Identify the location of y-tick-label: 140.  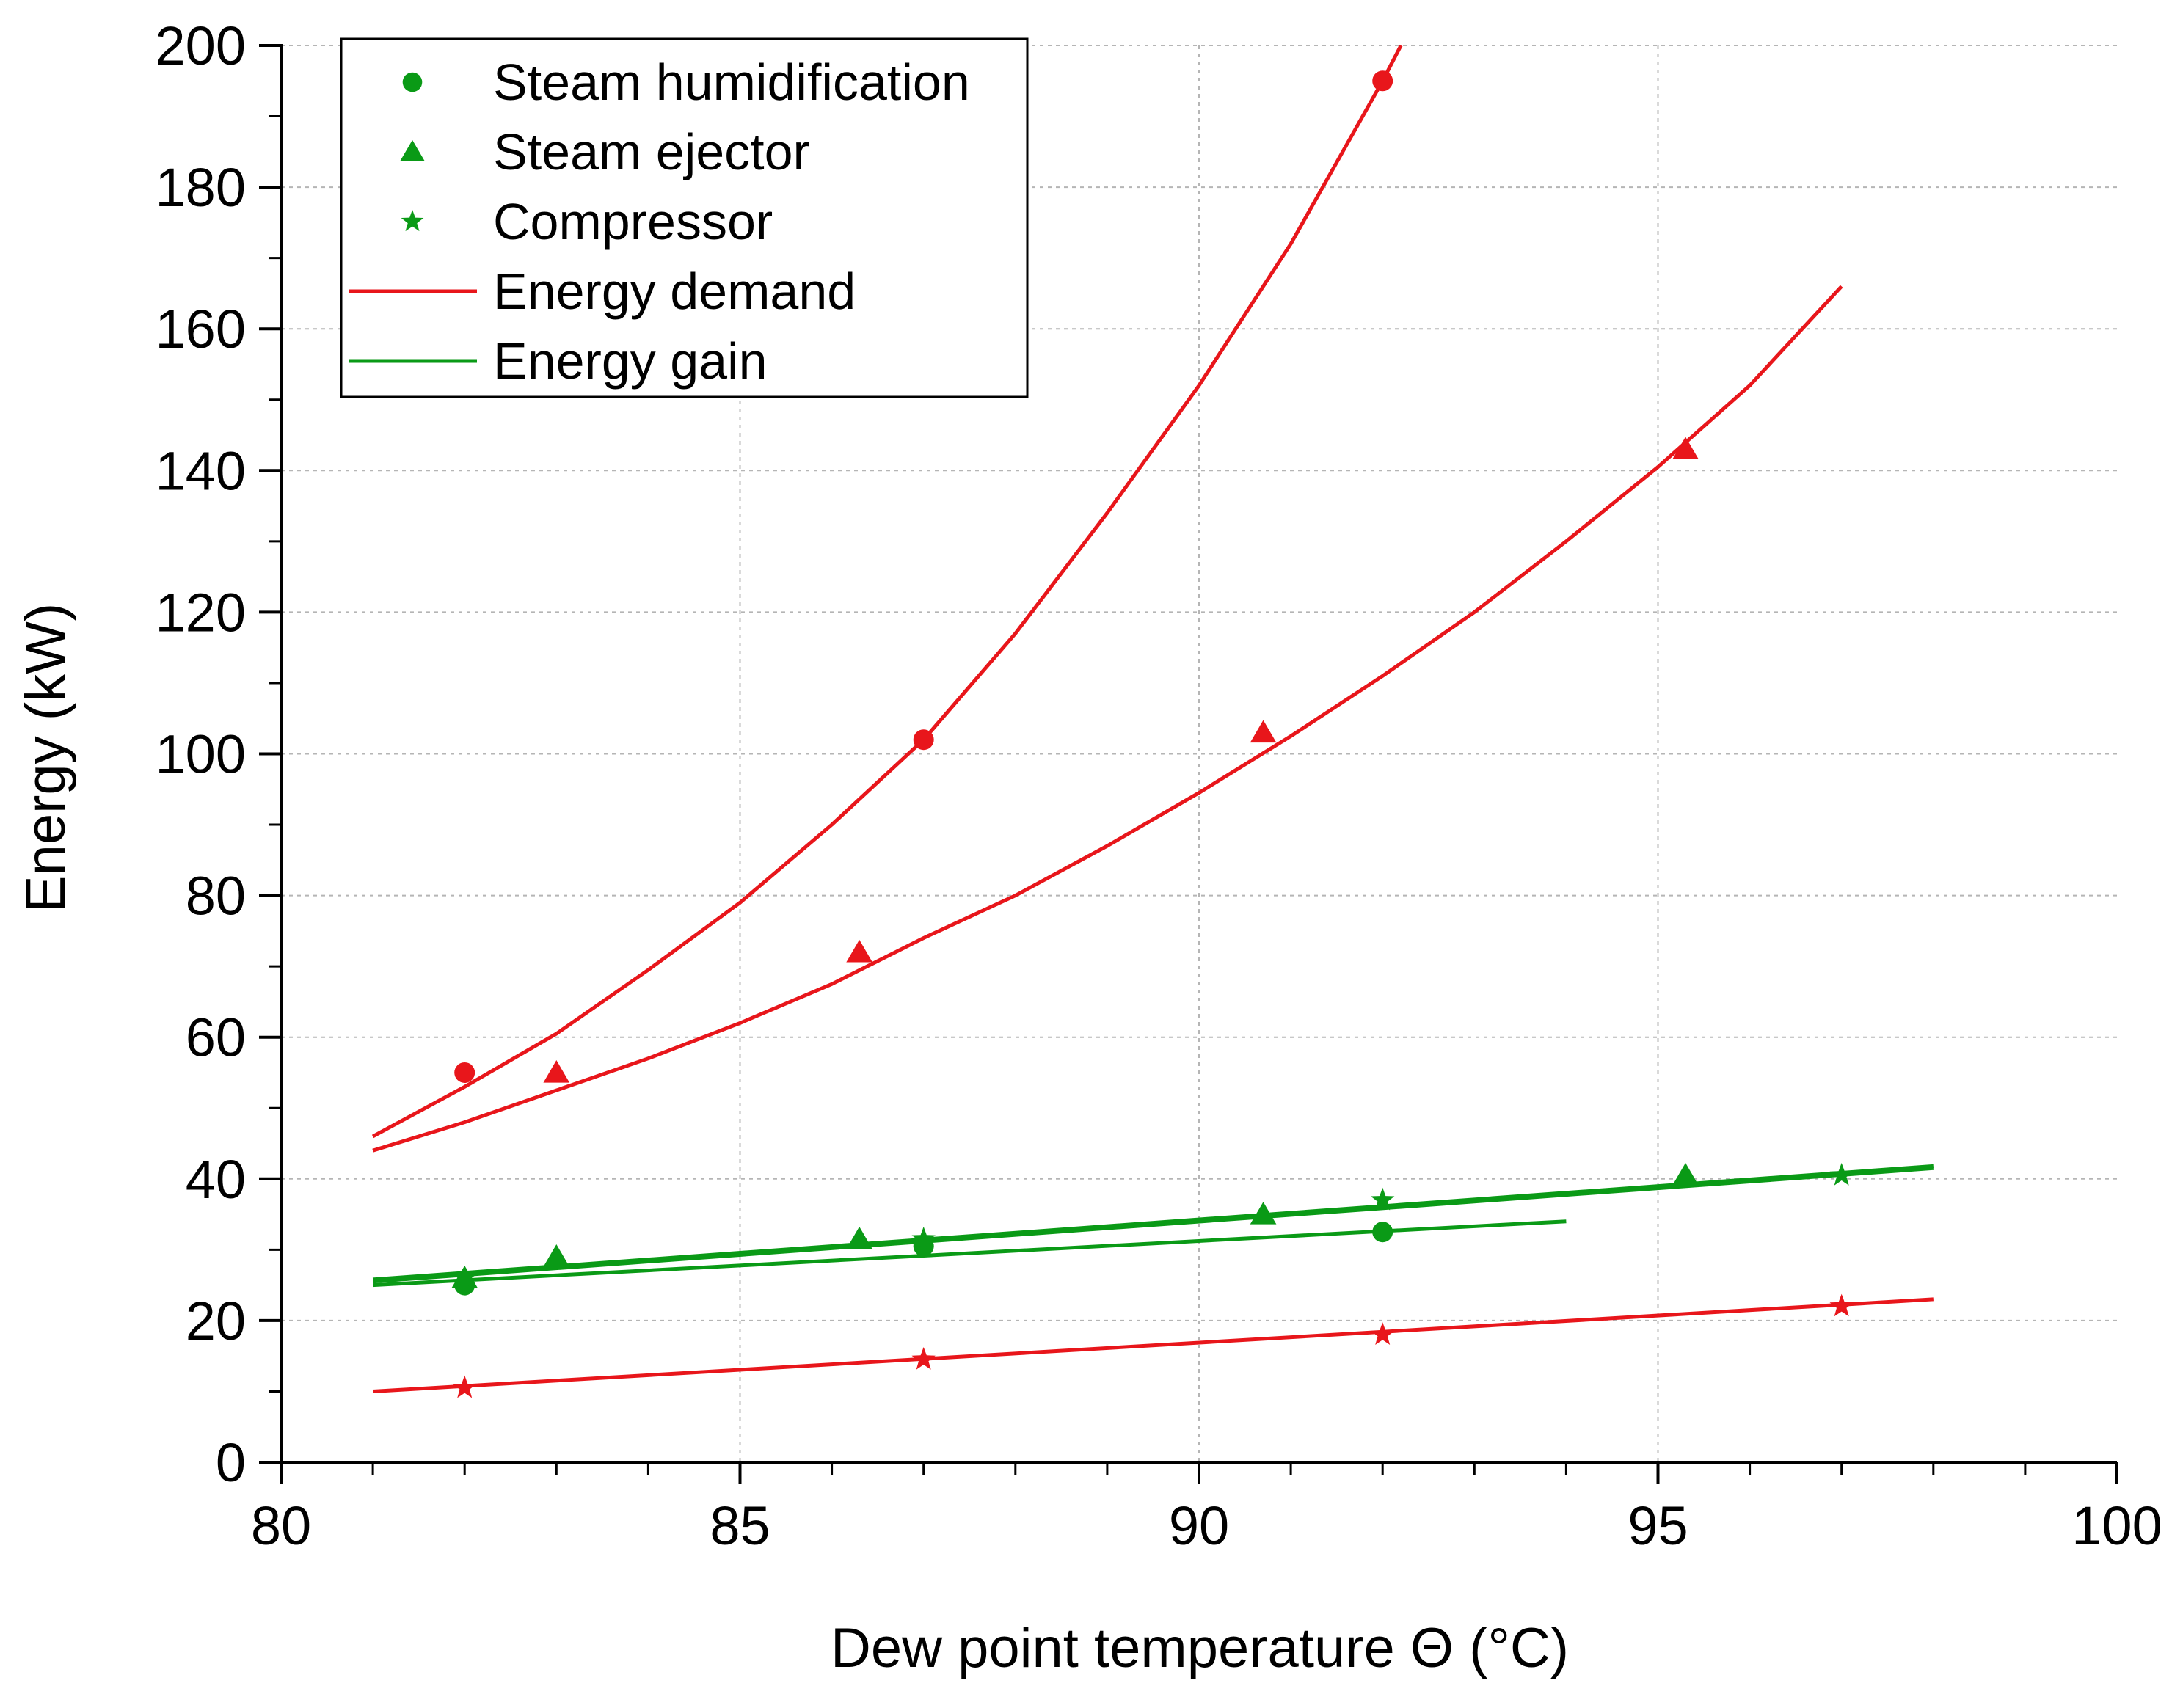
(201, 470).